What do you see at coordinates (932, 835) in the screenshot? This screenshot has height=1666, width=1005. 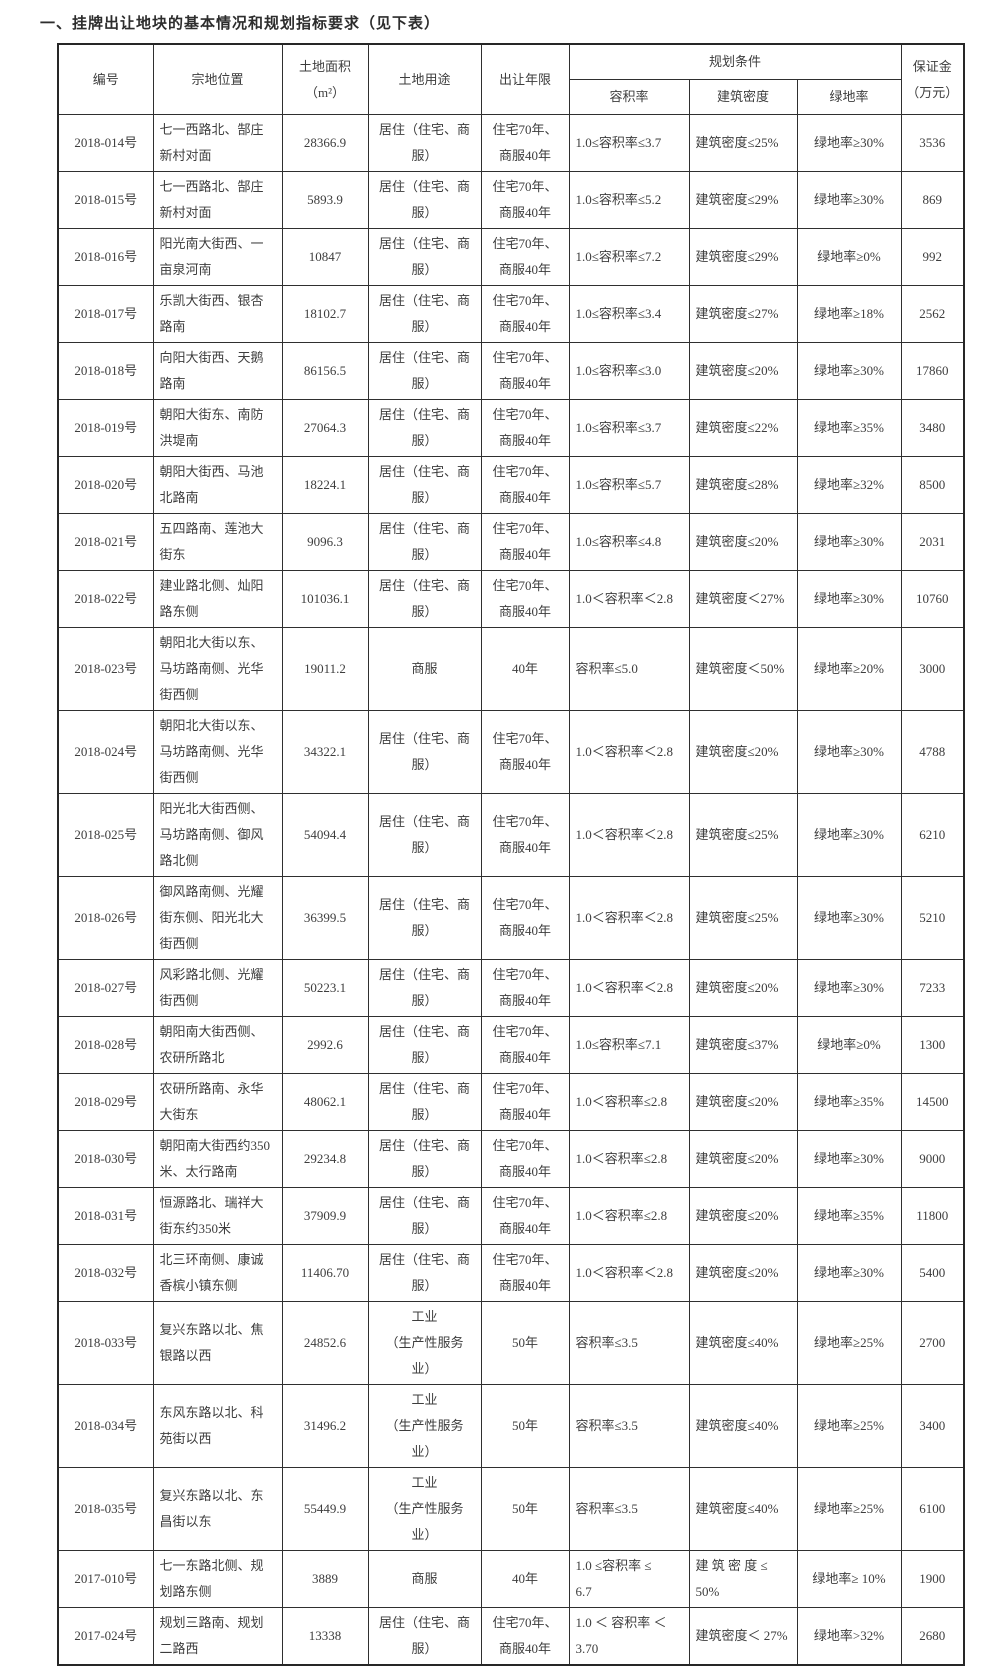 I see `cell-deposit: 6210` at bounding box center [932, 835].